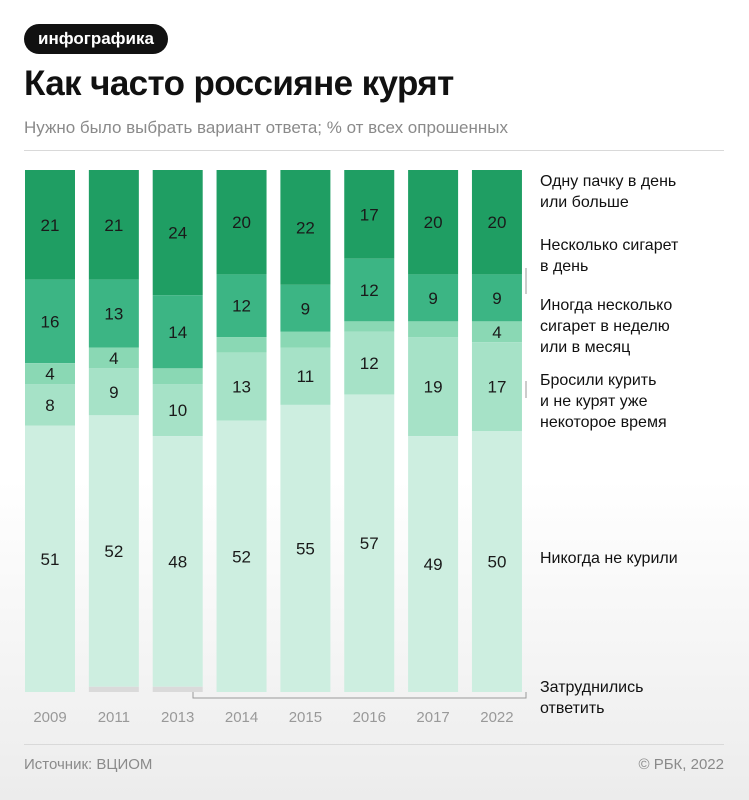 The height and width of the screenshot is (800, 749). Describe the element at coordinates (177, 689) in the screenshot. I see `bar-segment-undecided-2013` at that location.